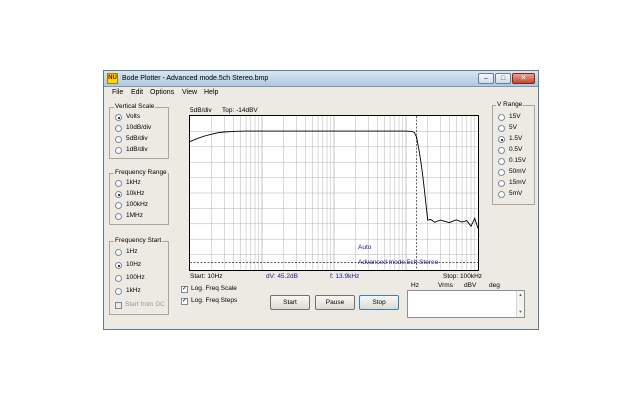 The width and height of the screenshot is (640, 400). Describe the element at coordinates (118, 305) in the screenshot. I see `checkbox-icon` at that location.